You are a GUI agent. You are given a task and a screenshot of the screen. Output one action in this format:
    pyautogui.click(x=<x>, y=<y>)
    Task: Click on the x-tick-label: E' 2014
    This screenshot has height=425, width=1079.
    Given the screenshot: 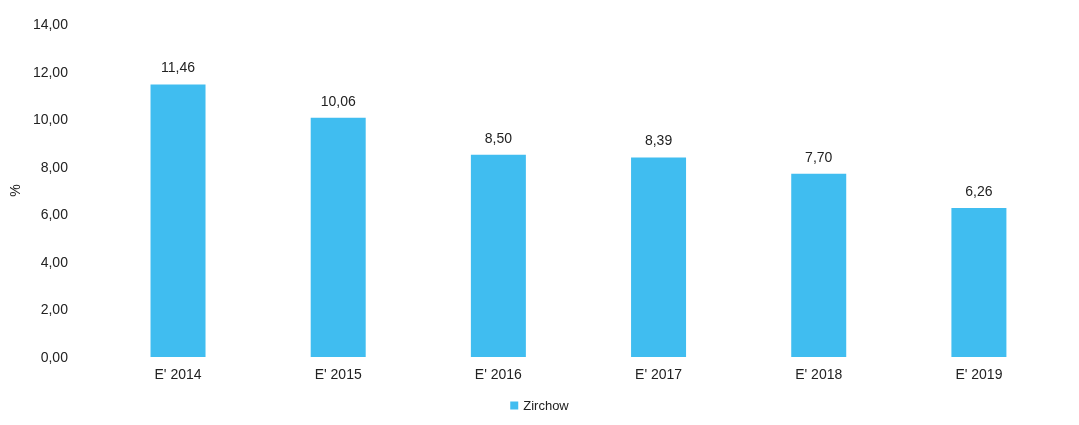 What is the action you would take?
    pyautogui.click(x=178, y=374)
    